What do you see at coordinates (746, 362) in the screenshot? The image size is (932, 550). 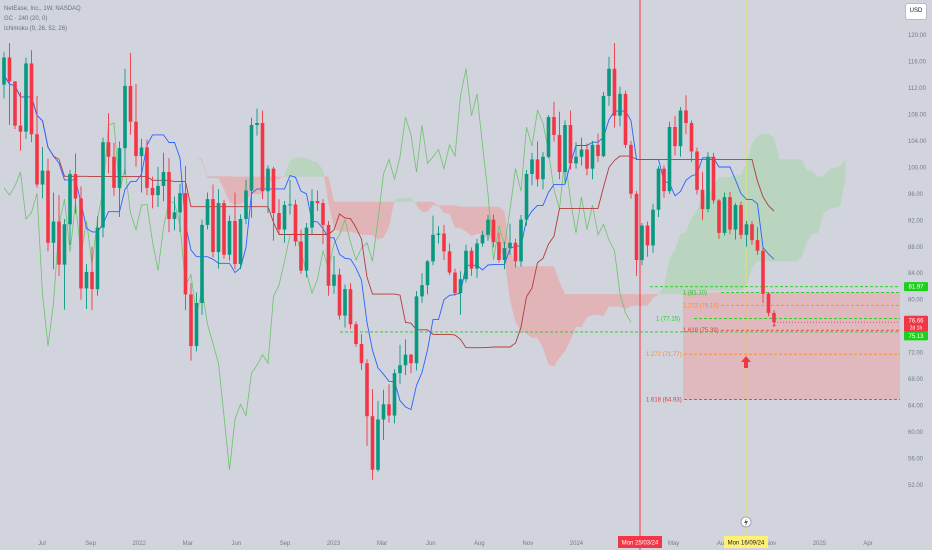 I see `arrow-up-icon` at bounding box center [746, 362].